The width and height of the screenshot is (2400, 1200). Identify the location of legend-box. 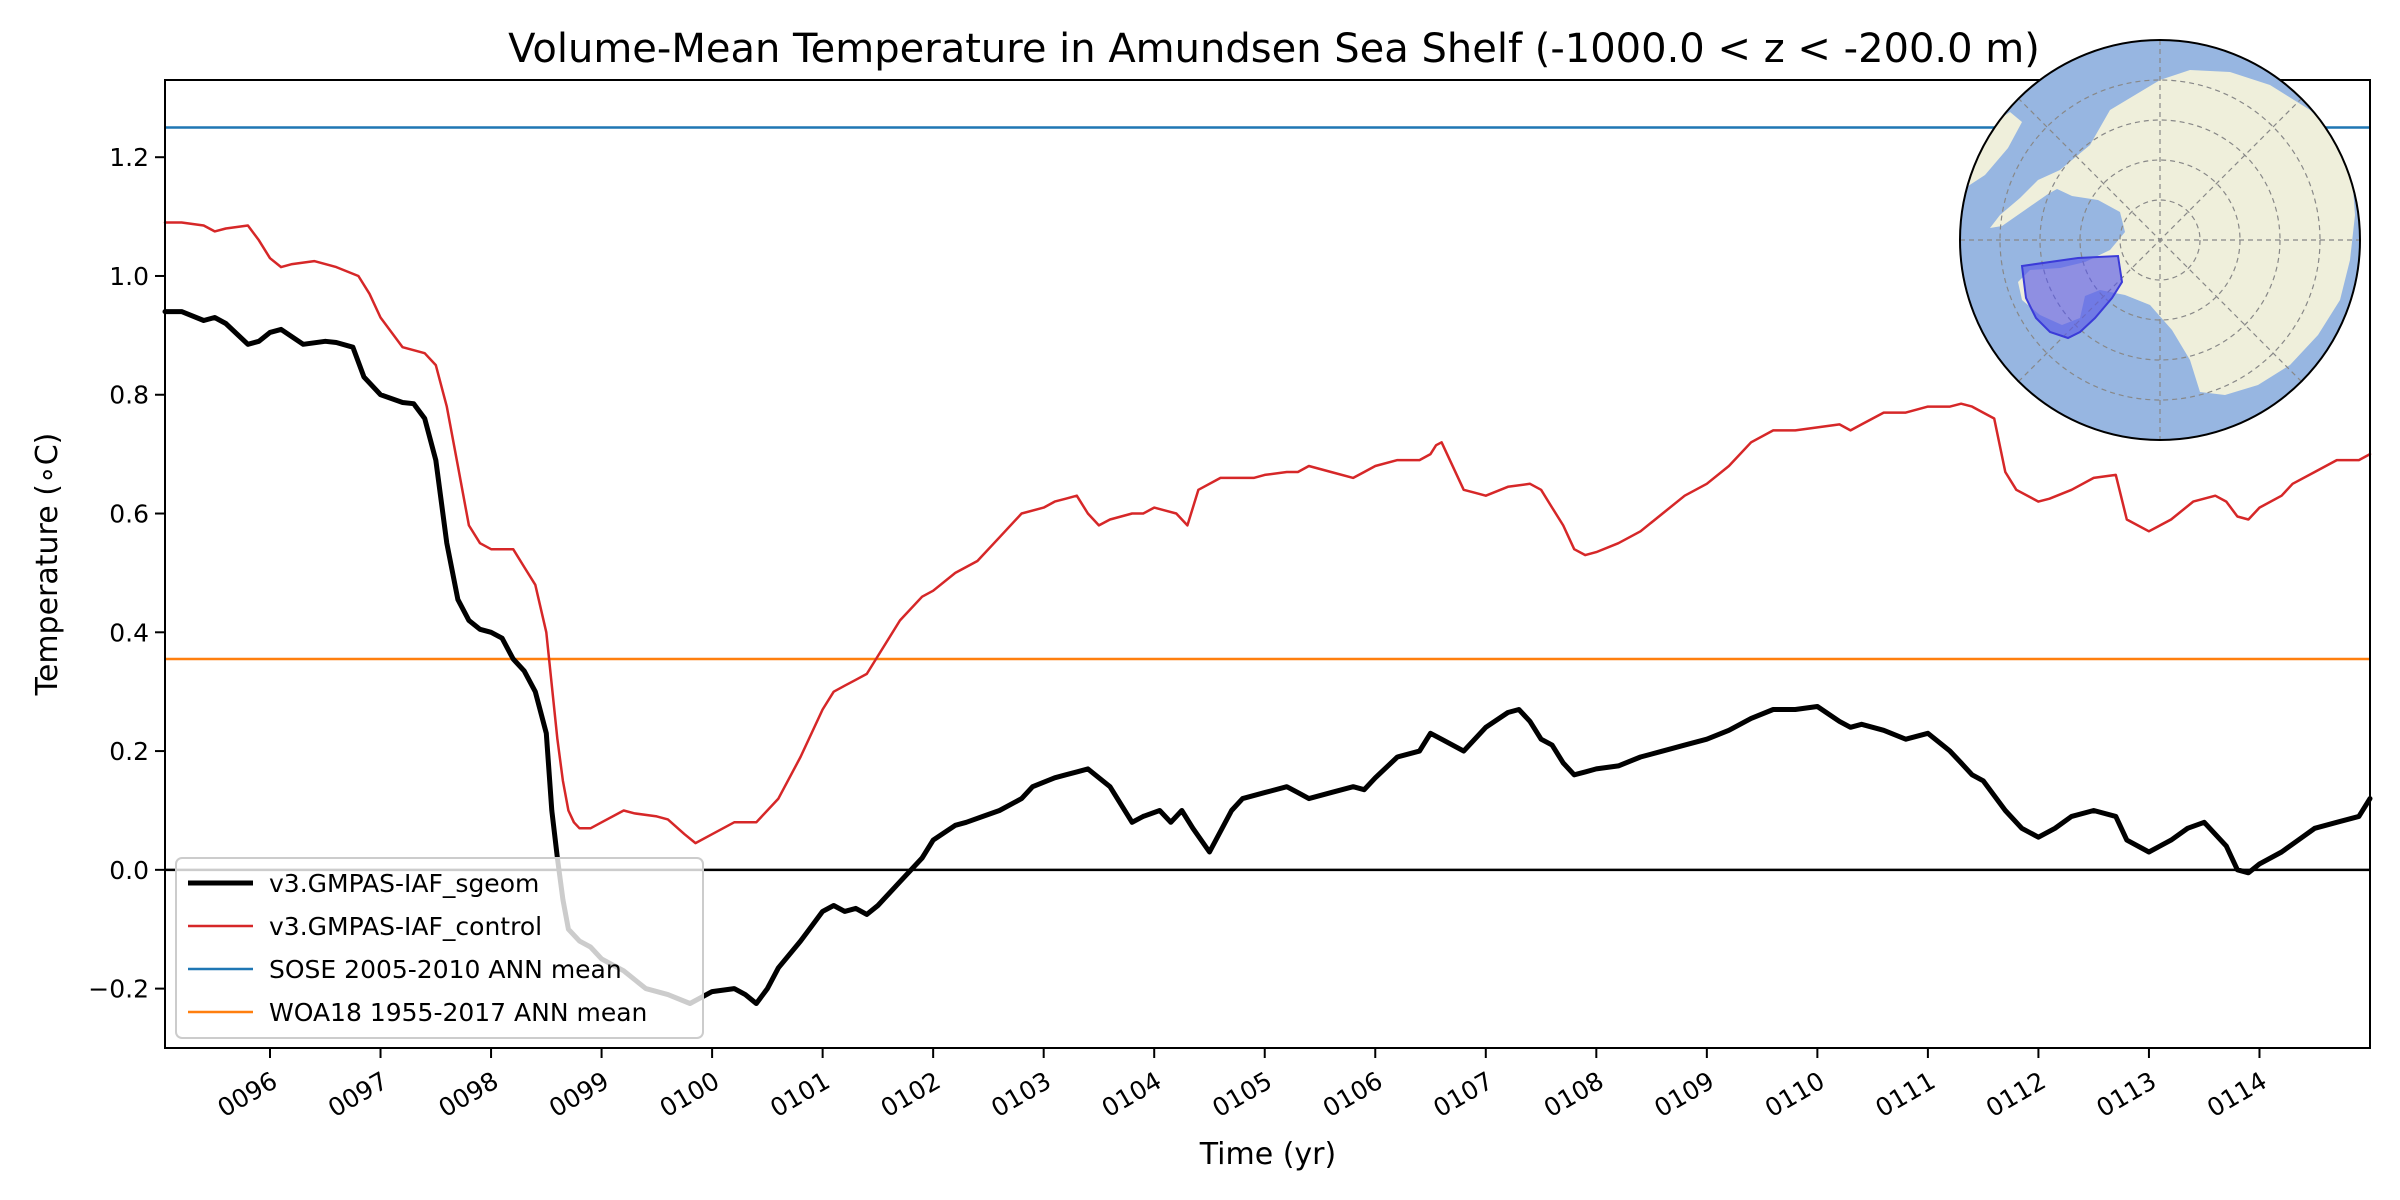
(439, 948).